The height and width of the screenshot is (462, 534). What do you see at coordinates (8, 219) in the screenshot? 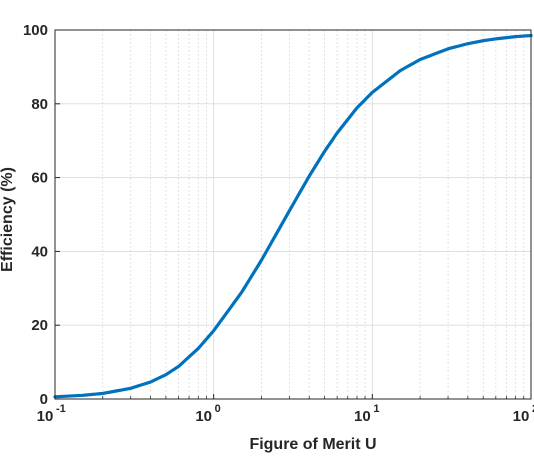
I see `y-axis-label: Efficiency (%)` at bounding box center [8, 219].